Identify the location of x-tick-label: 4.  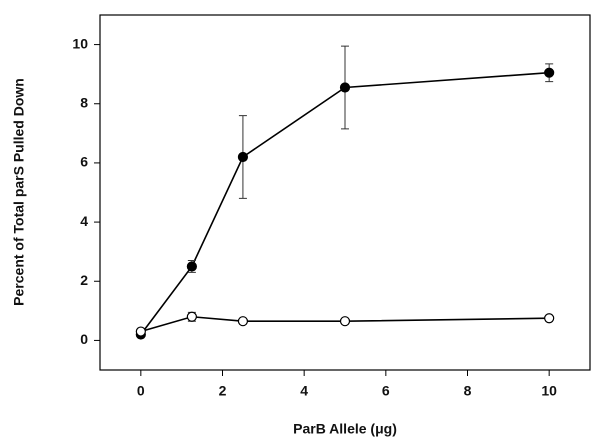
(304, 391).